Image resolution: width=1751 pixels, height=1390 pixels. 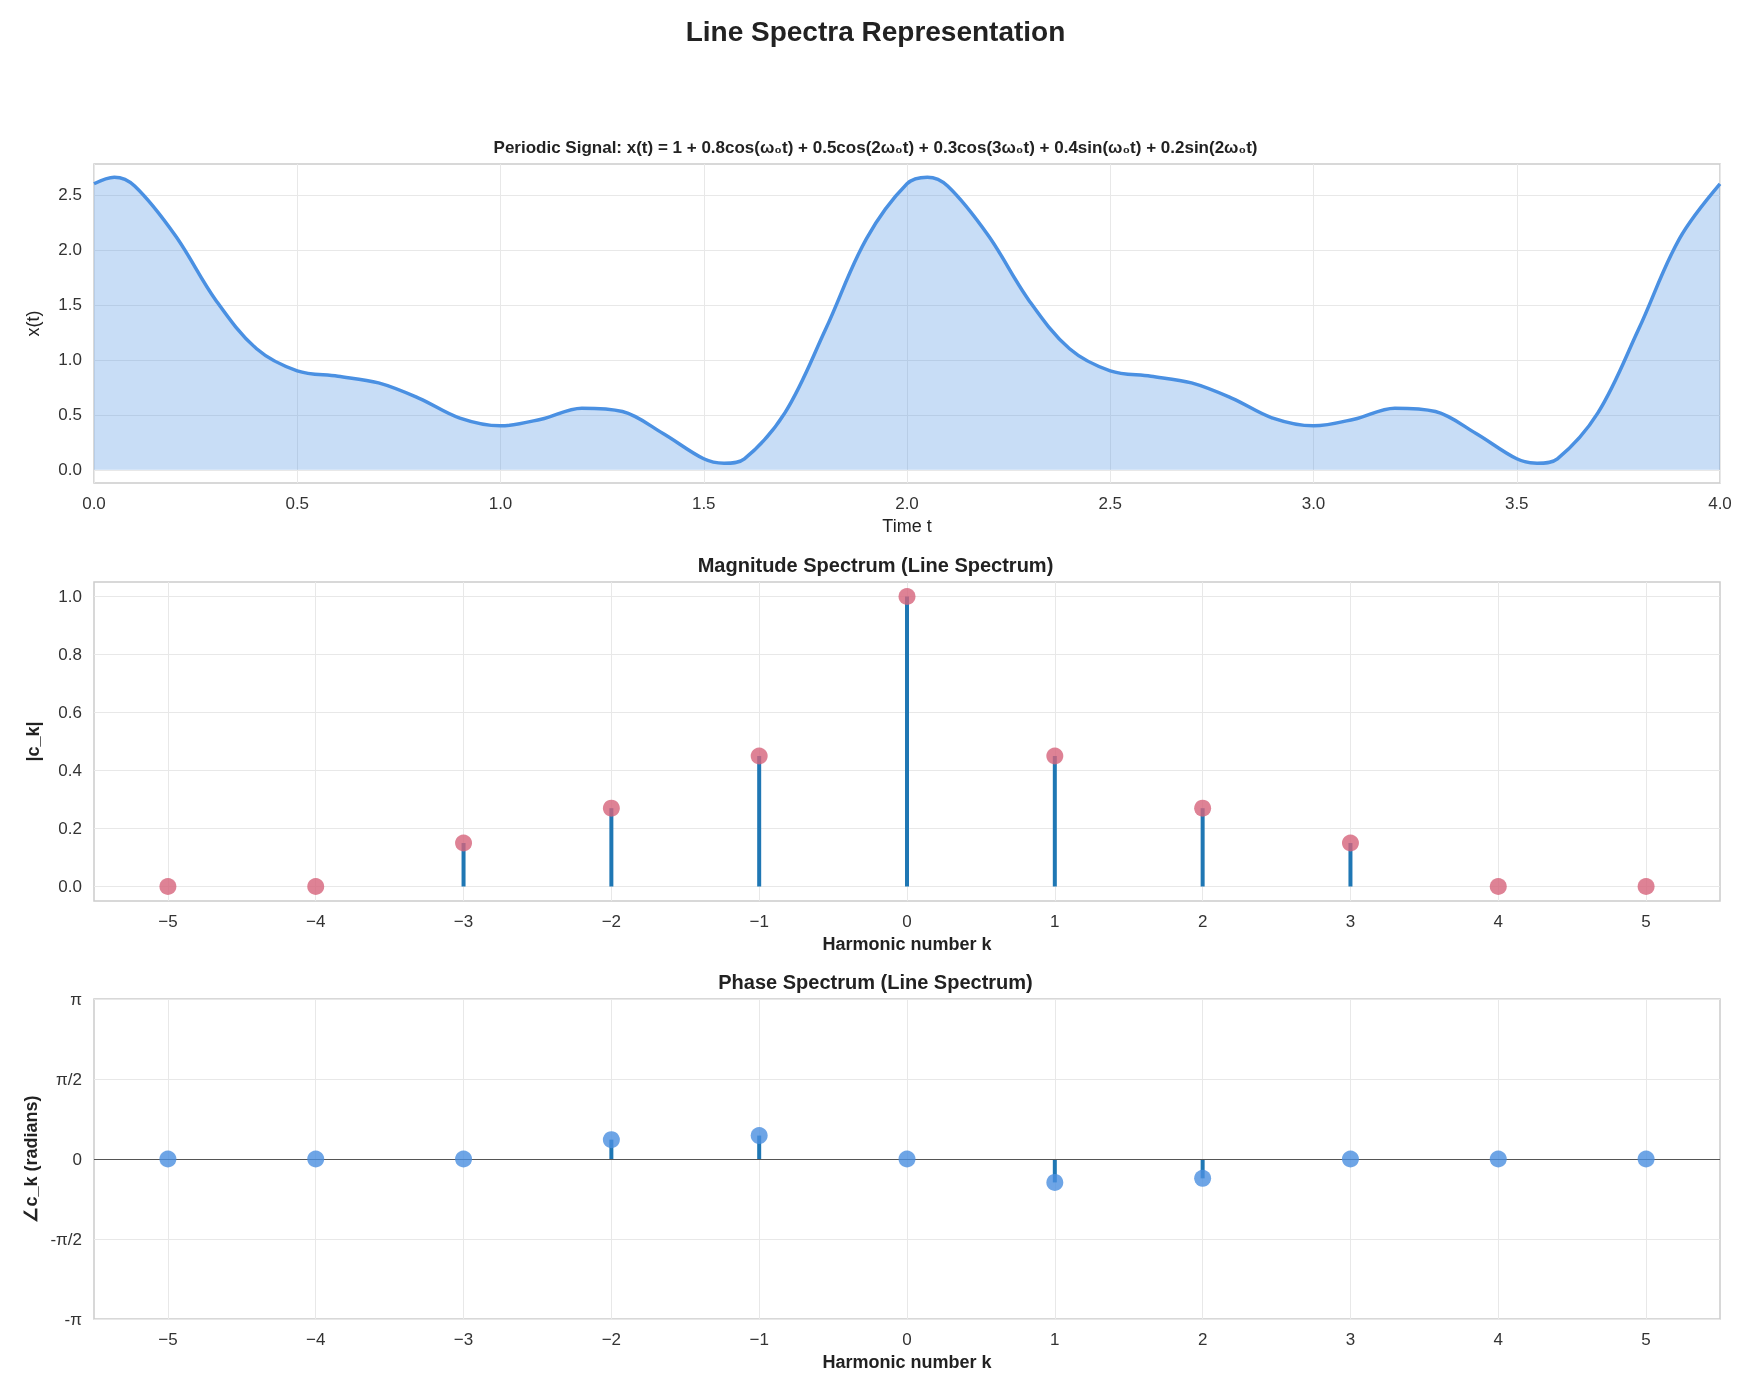 I want to click on x-tick-label: 1.5, so click(x=703, y=503).